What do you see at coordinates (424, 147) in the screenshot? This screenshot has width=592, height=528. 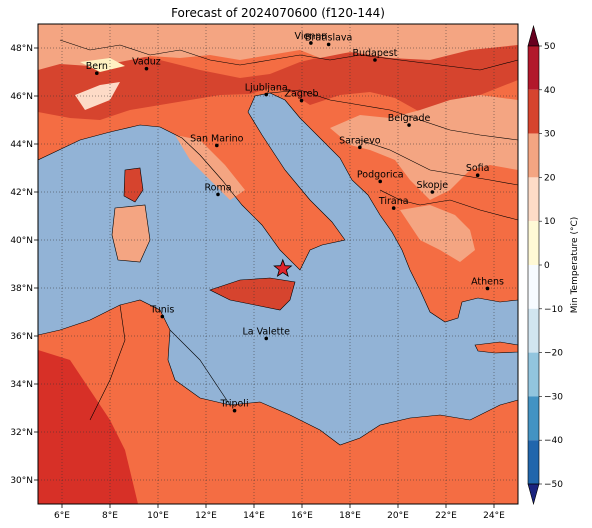 I see `temp-zone-balkans-a` at bounding box center [424, 147].